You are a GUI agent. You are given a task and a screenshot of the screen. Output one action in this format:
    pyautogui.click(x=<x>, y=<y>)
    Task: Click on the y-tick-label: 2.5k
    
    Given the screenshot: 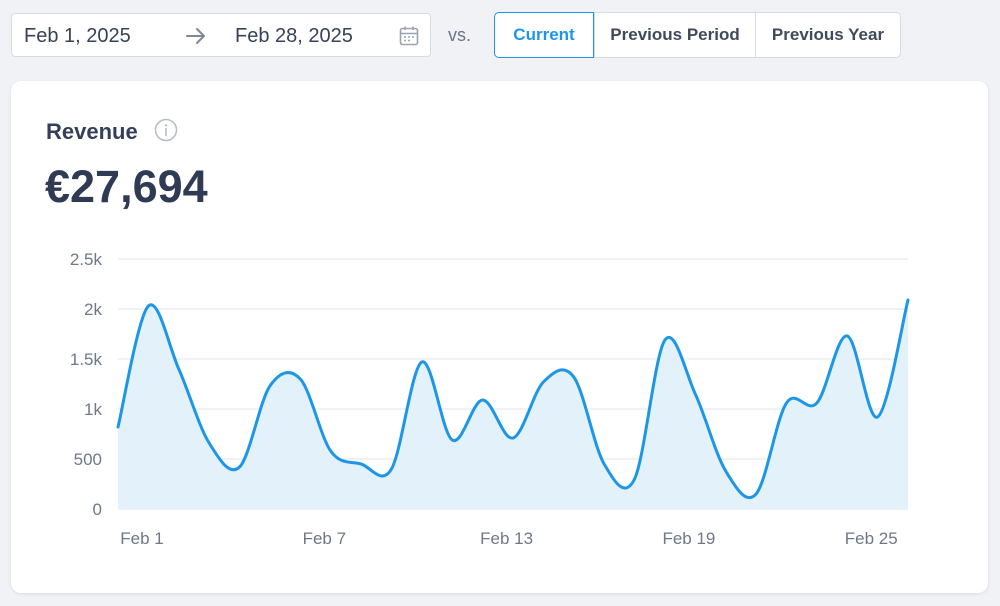 What is the action you would take?
    pyautogui.click(x=86, y=259)
    